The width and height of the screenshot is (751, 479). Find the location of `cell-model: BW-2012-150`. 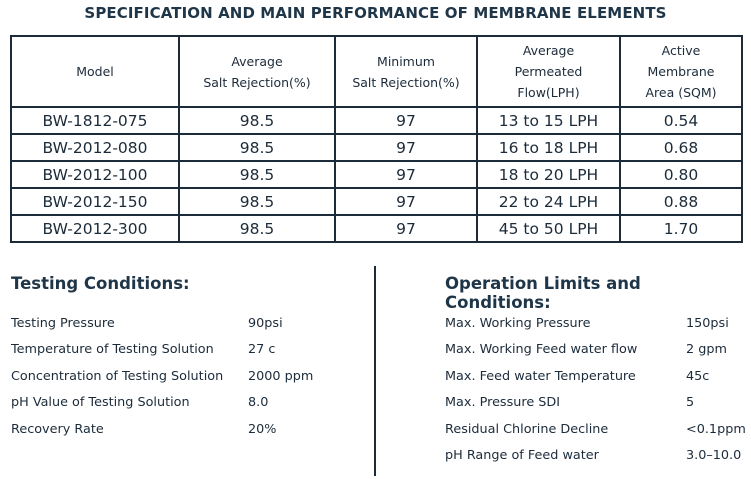

cell-model: BW-2012-150 is located at coordinates (95, 201).